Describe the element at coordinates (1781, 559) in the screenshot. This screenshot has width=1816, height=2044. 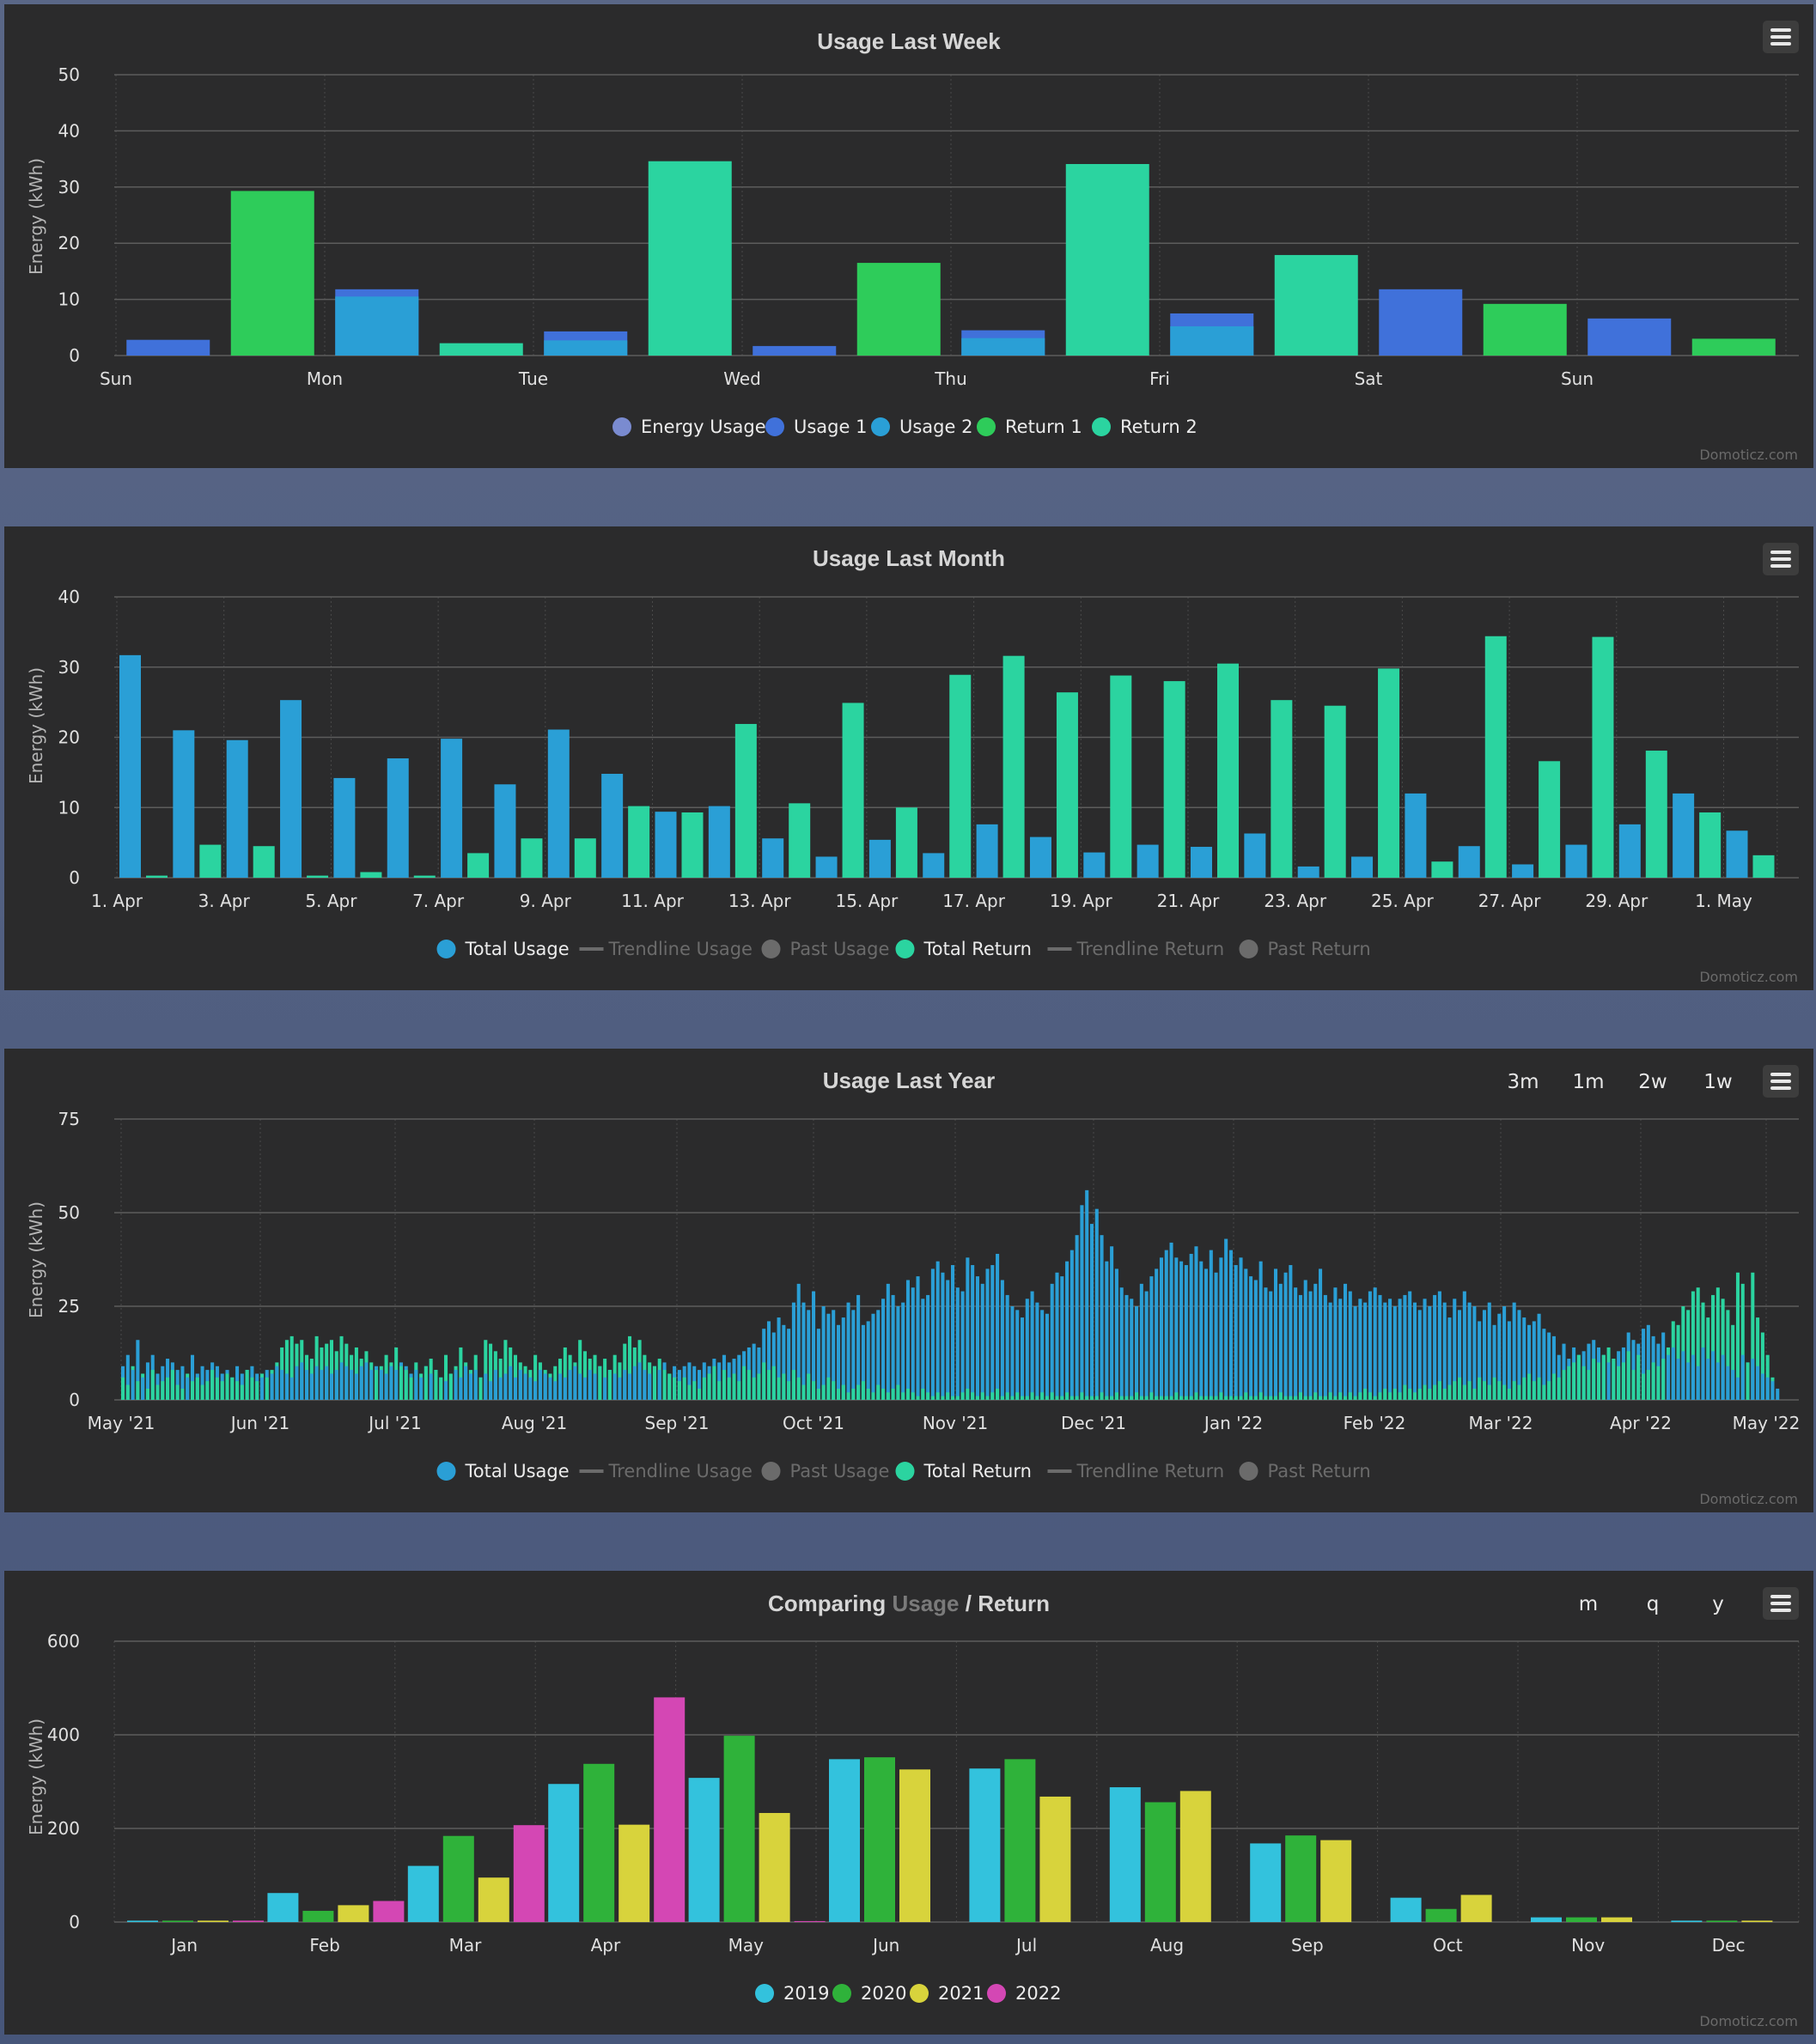
I see `month-hamburger-menu-icon` at that location.